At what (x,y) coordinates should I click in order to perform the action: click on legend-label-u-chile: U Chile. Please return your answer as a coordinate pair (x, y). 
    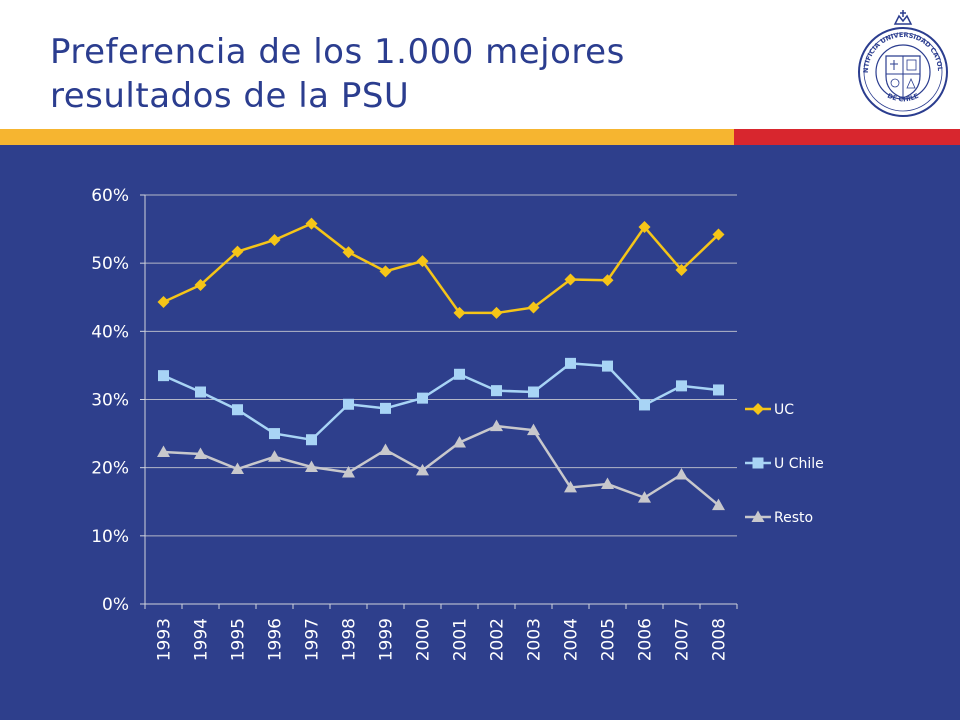
    Looking at the image, I should click on (799, 464).